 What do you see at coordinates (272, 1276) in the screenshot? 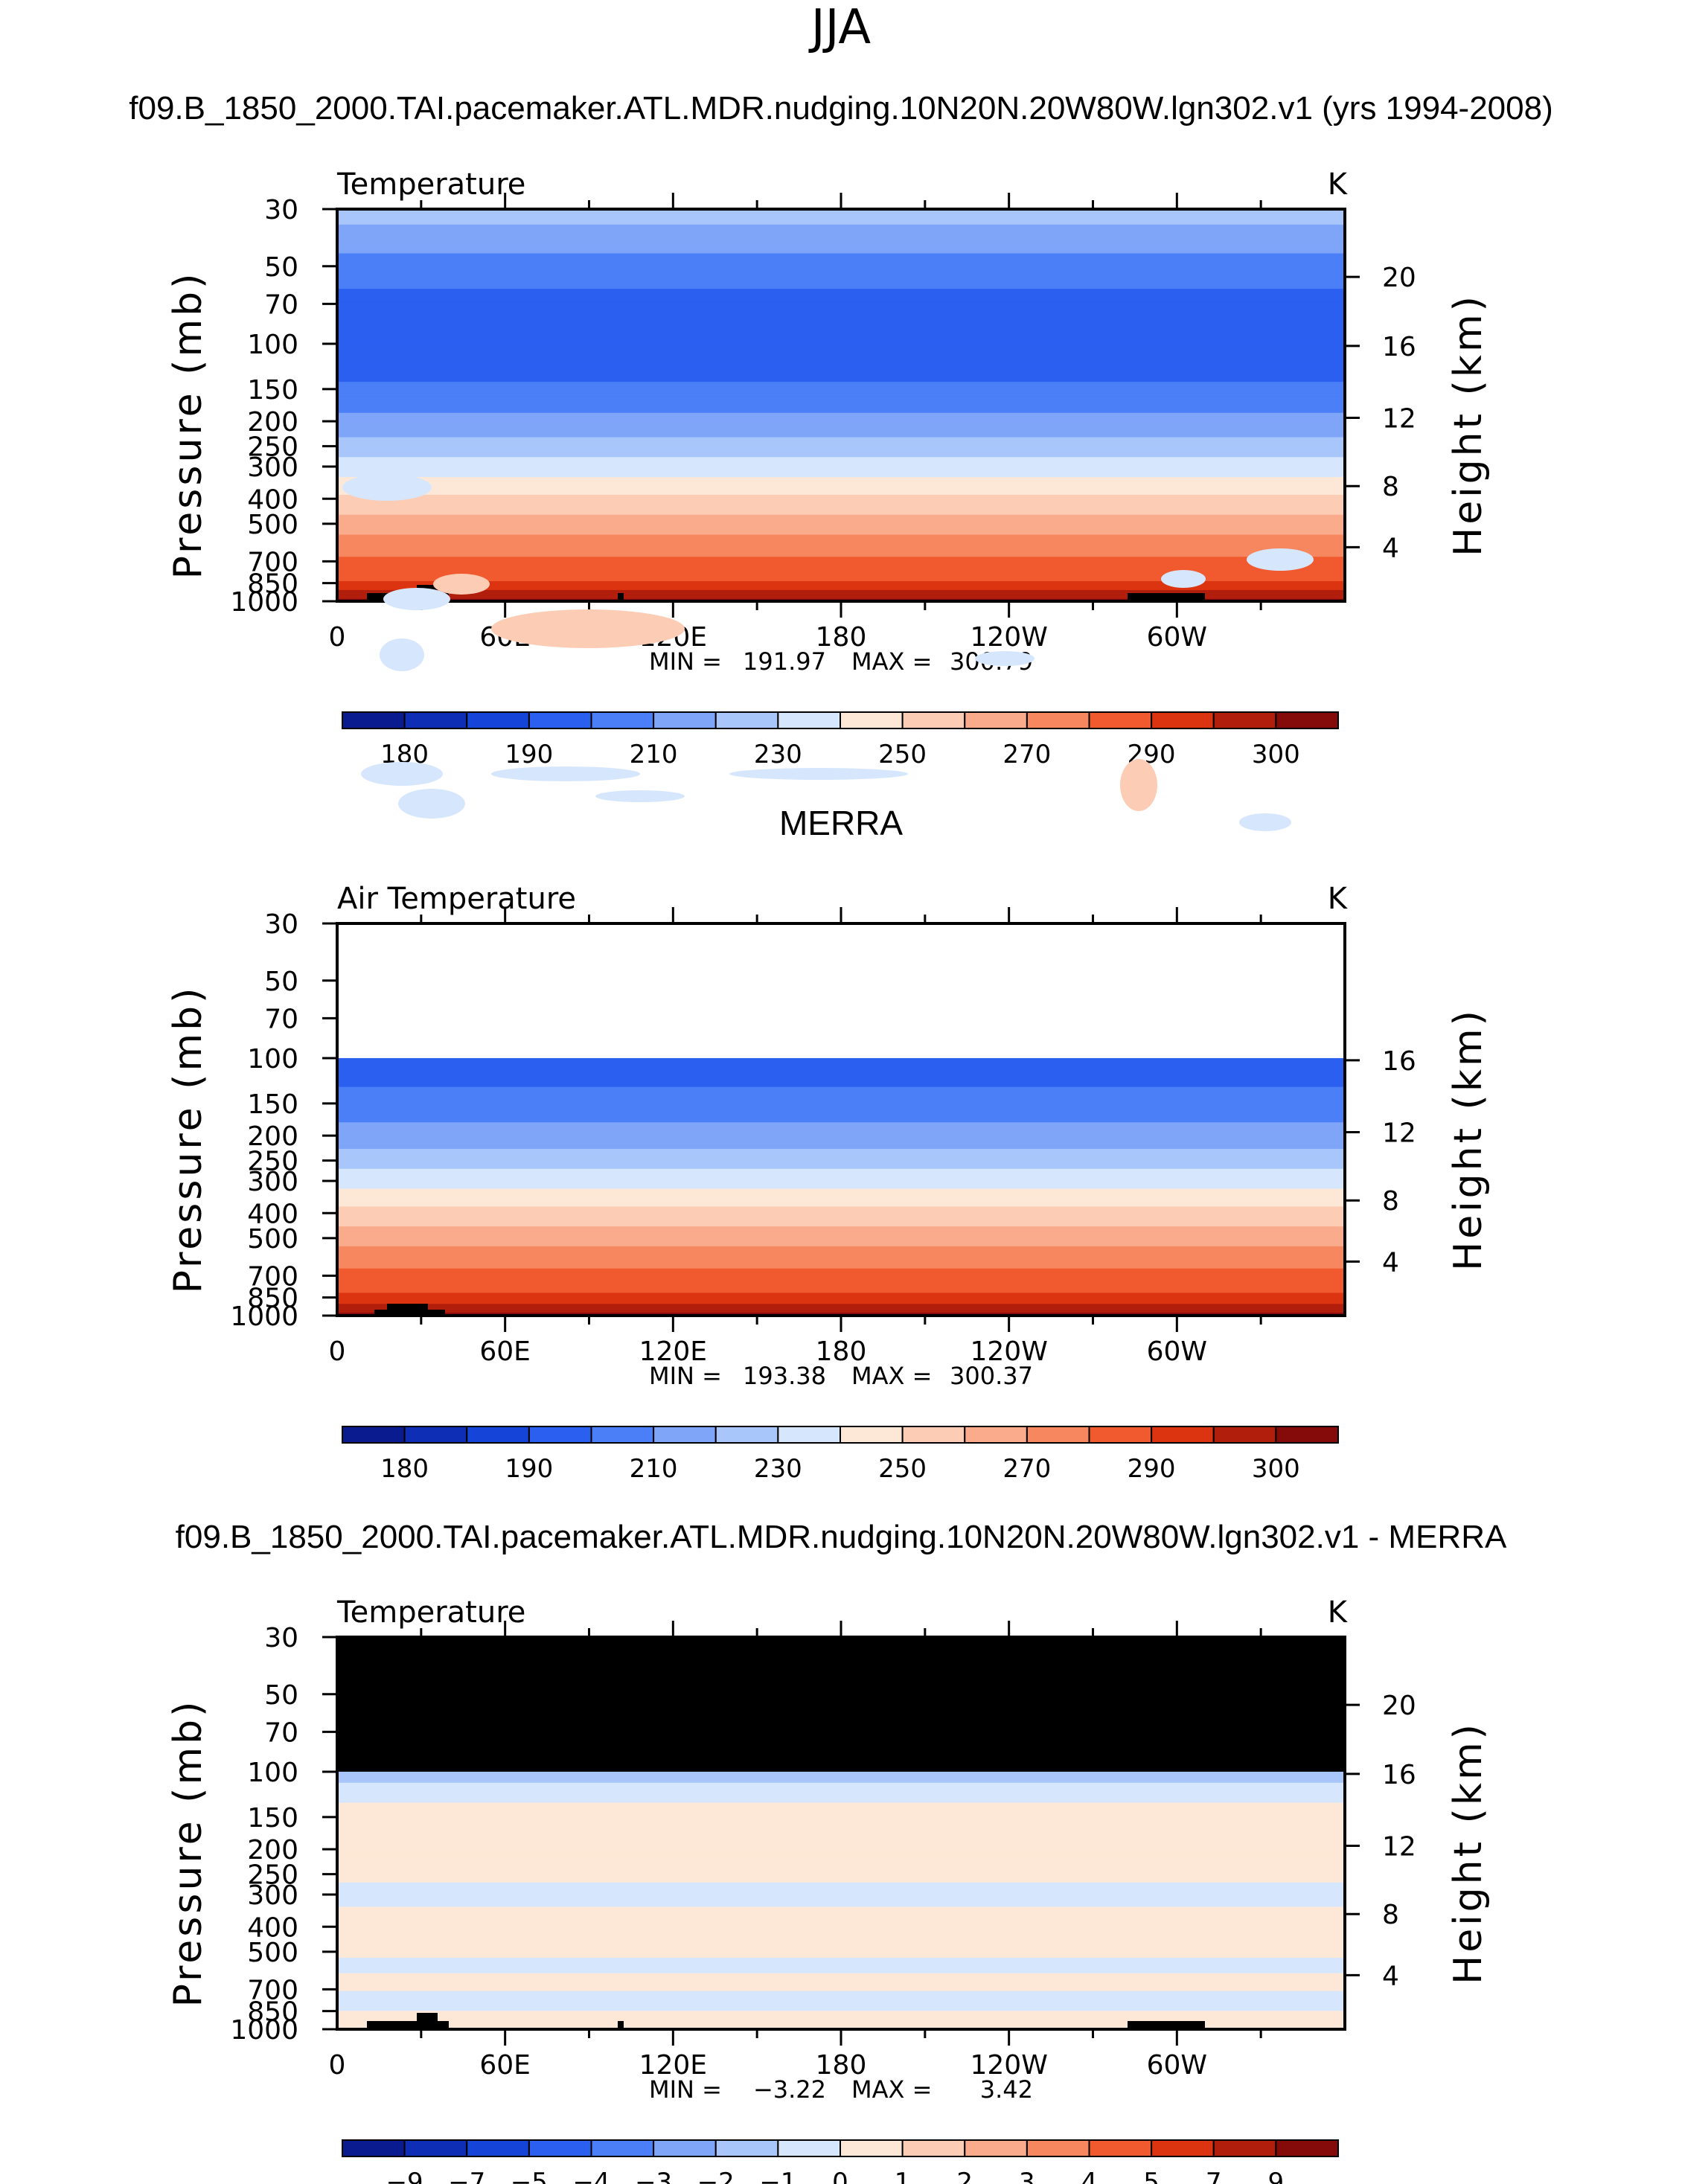
I see `y-tick-label: 700` at bounding box center [272, 1276].